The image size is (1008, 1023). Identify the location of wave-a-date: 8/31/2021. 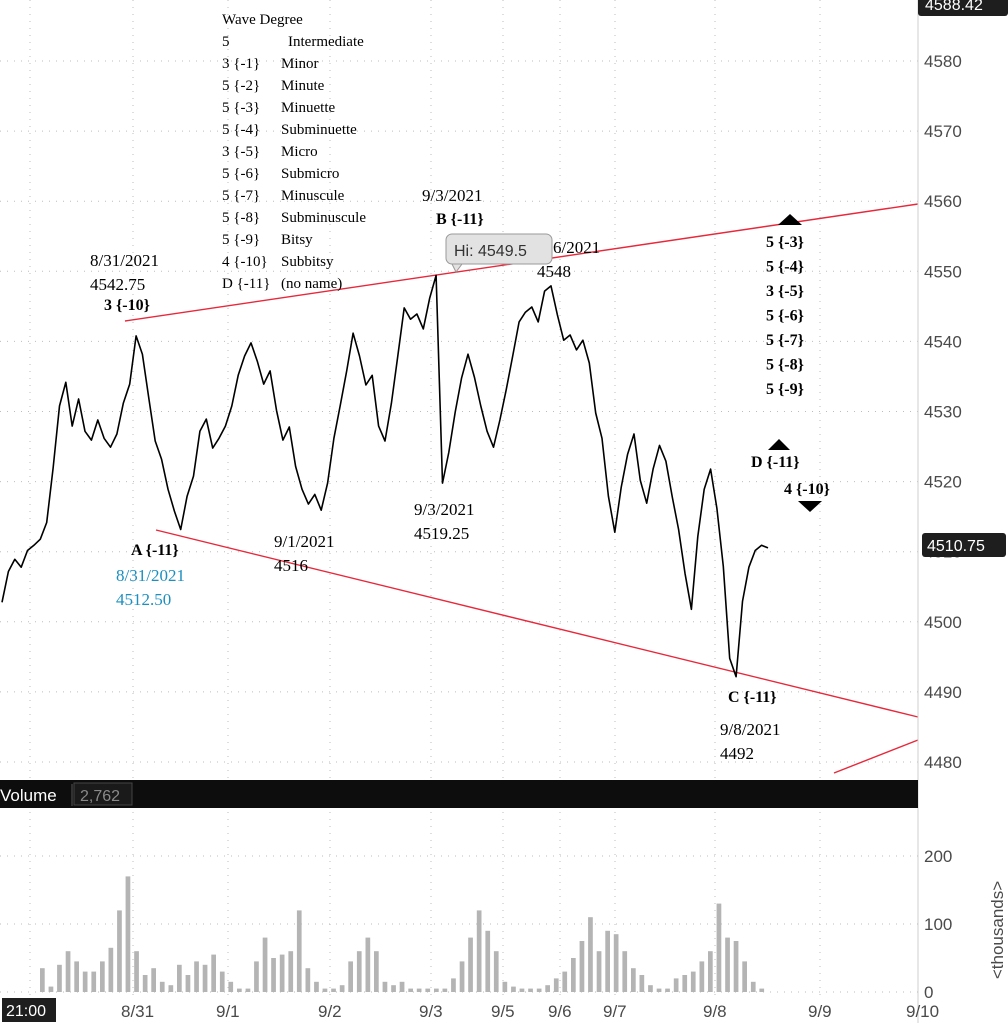
(150, 575).